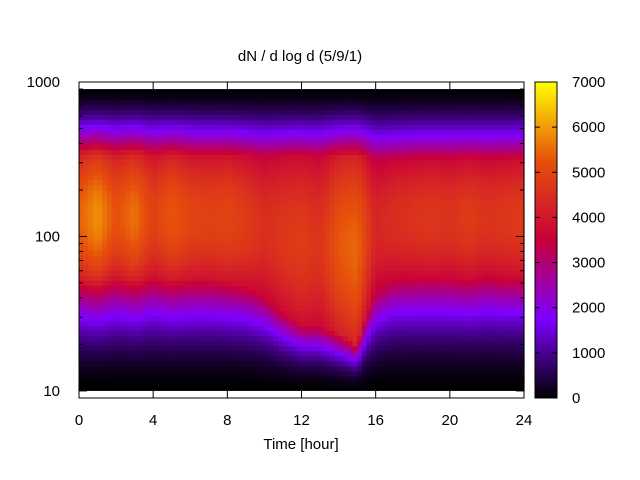  I want to click on chart-title: dN / d log d (5/9/1), so click(300, 56).